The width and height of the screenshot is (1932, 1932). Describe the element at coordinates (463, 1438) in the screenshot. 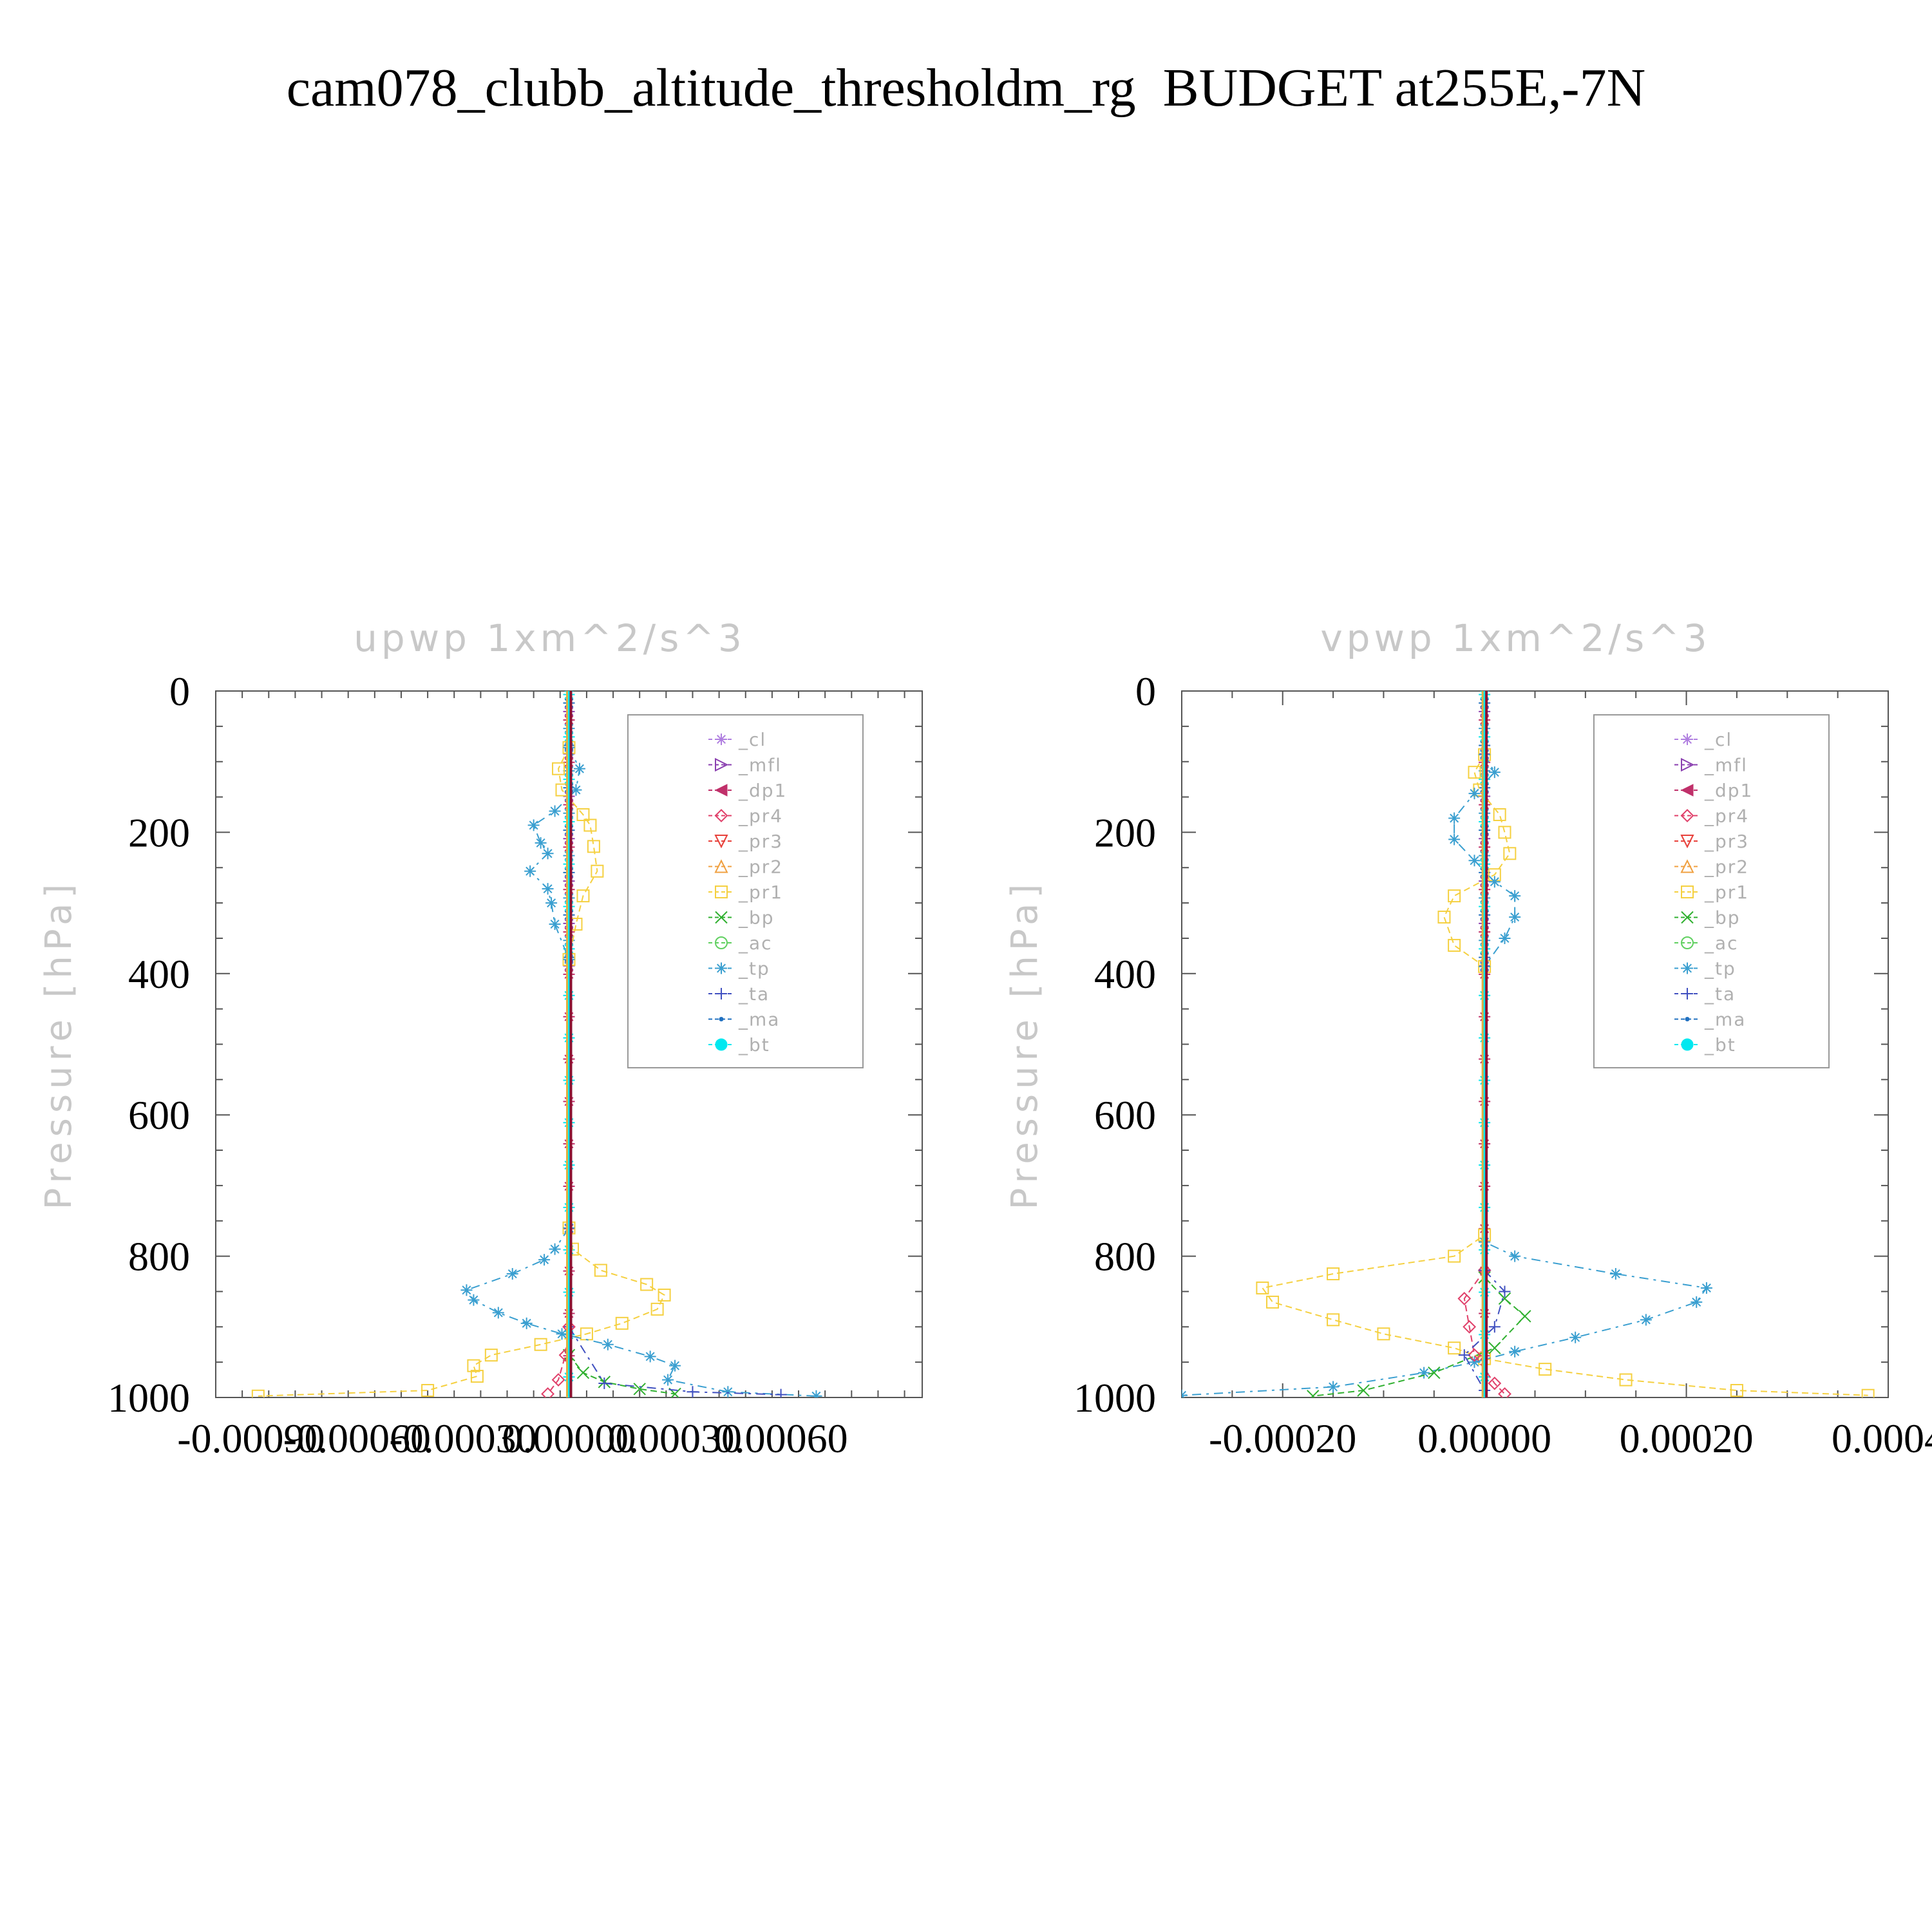

I see `x-tick-label: -0.00030` at that location.